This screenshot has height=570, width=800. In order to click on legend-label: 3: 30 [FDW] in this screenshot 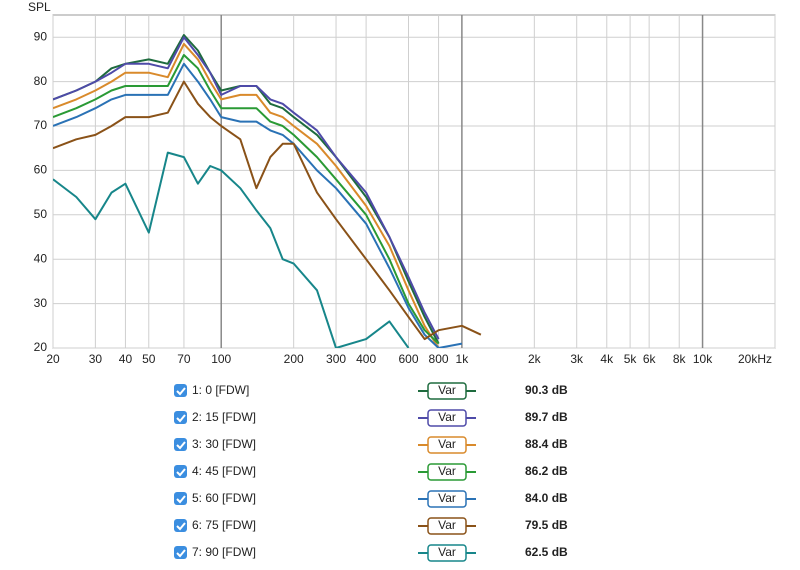, I will do `click(224, 444)`.